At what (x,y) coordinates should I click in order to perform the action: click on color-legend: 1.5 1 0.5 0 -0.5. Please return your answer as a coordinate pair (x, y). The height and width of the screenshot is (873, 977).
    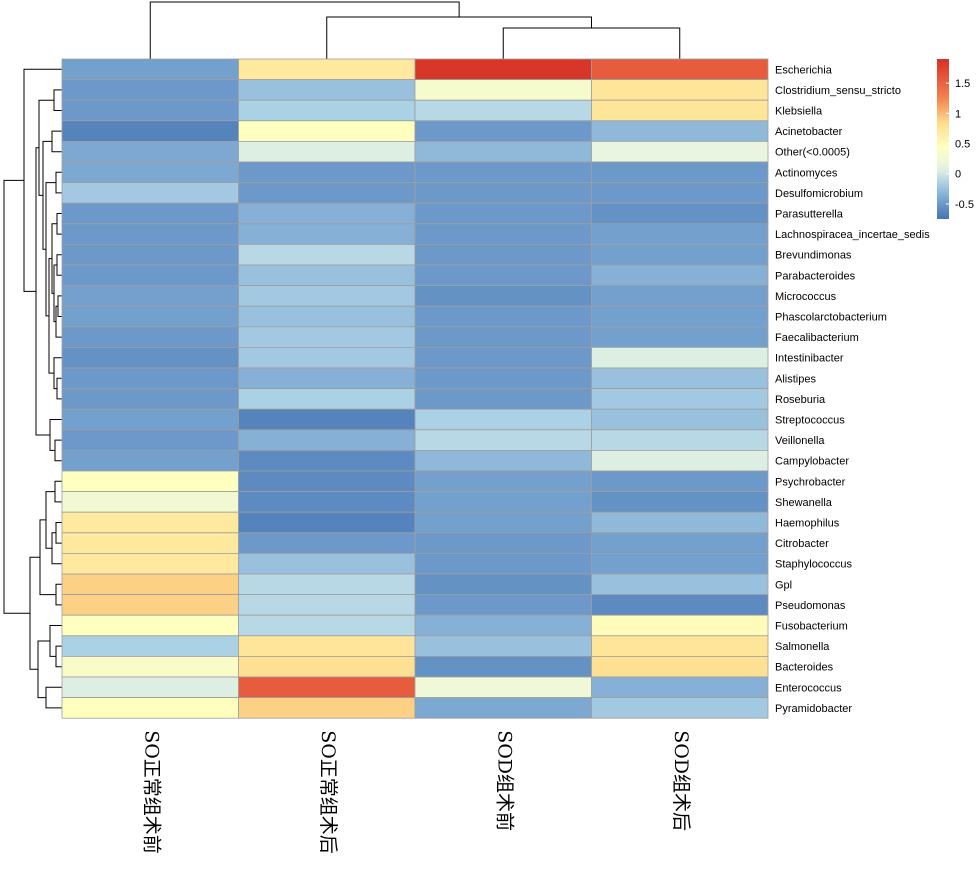
    Looking at the image, I should click on (955, 139).